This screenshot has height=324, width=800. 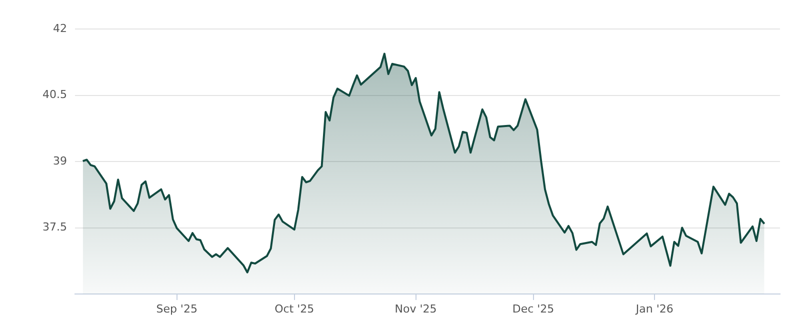 I want to click on y-tick-label: 40.5, so click(x=54, y=95).